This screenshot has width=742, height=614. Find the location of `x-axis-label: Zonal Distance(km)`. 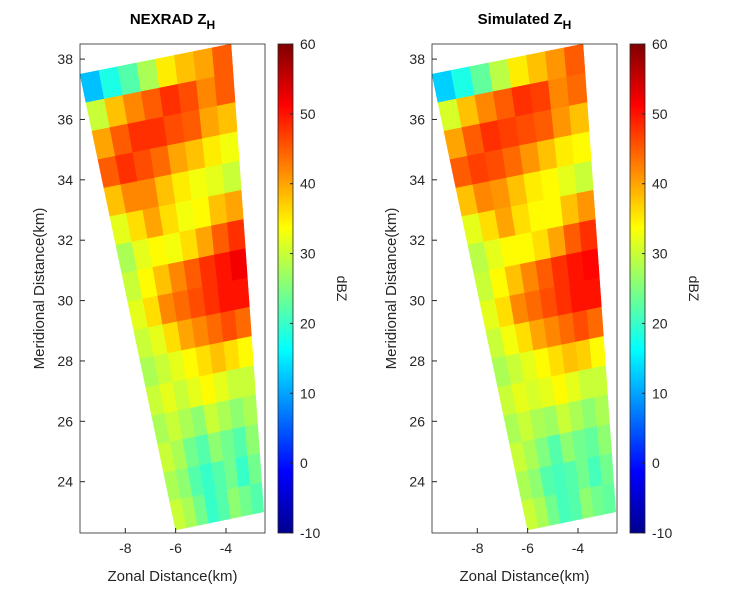

x-axis-label: Zonal Distance(km) is located at coordinates (524, 576).